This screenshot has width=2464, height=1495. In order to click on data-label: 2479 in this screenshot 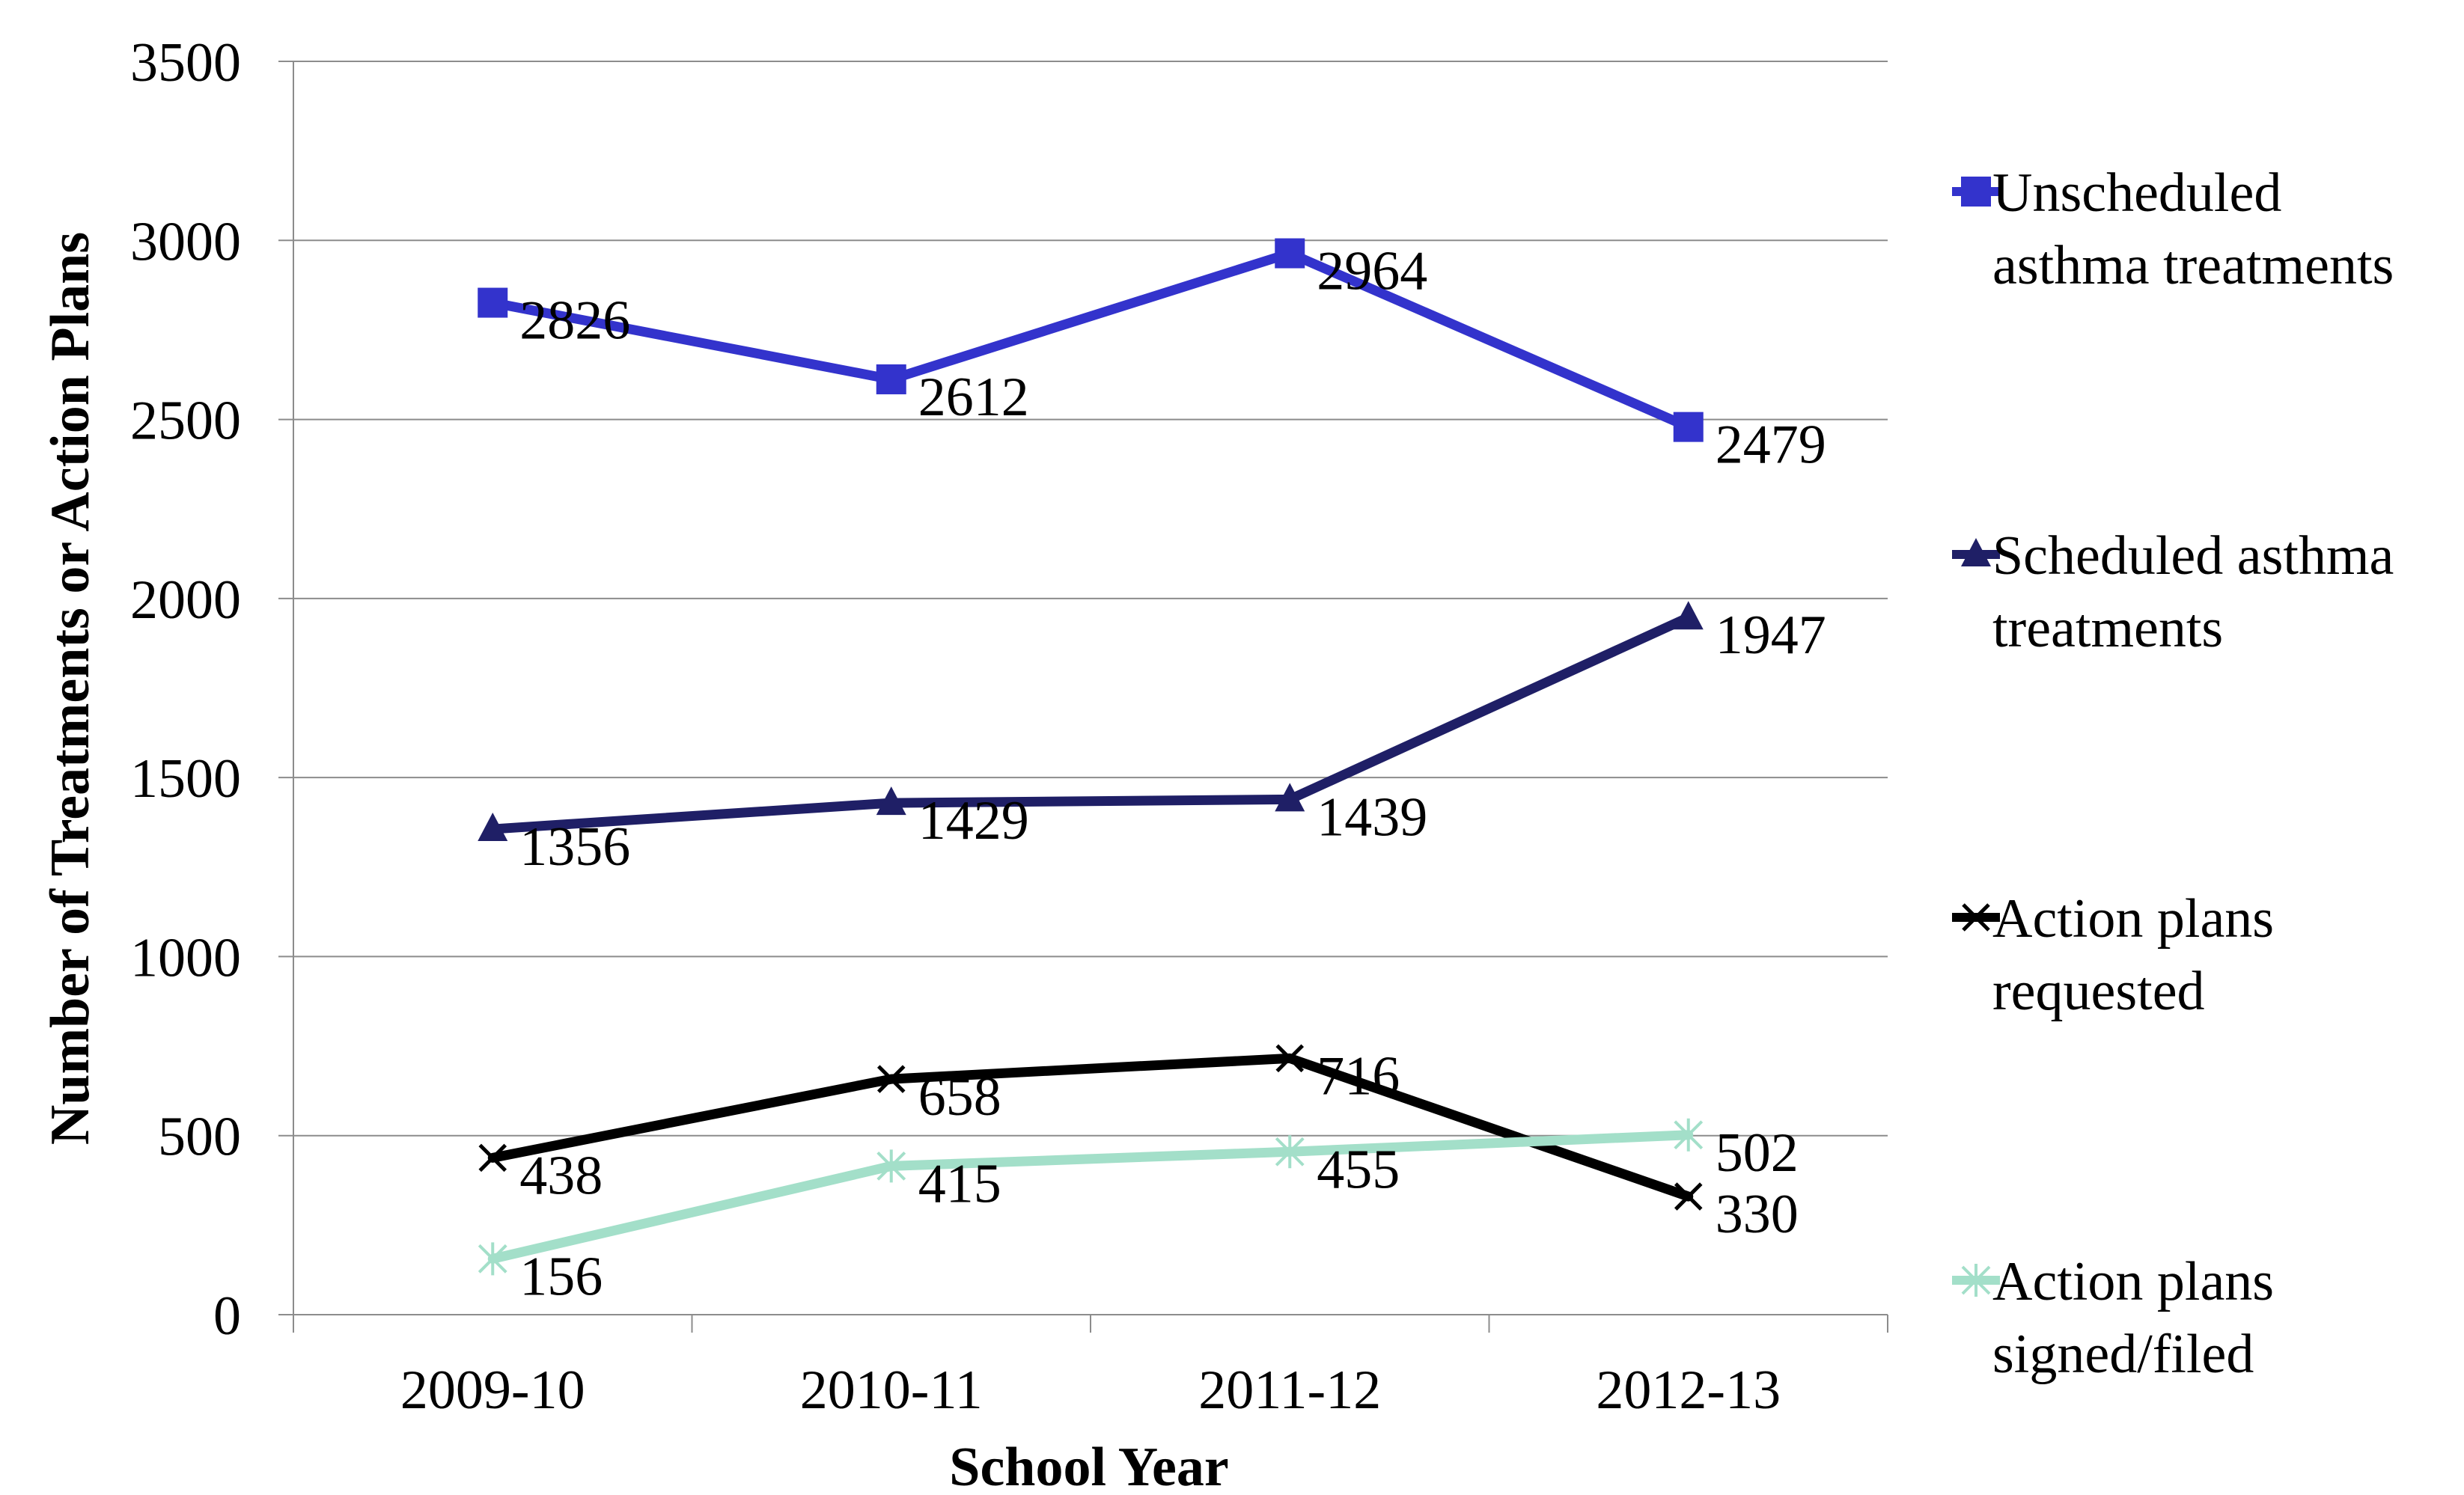, I will do `click(1771, 445)`.